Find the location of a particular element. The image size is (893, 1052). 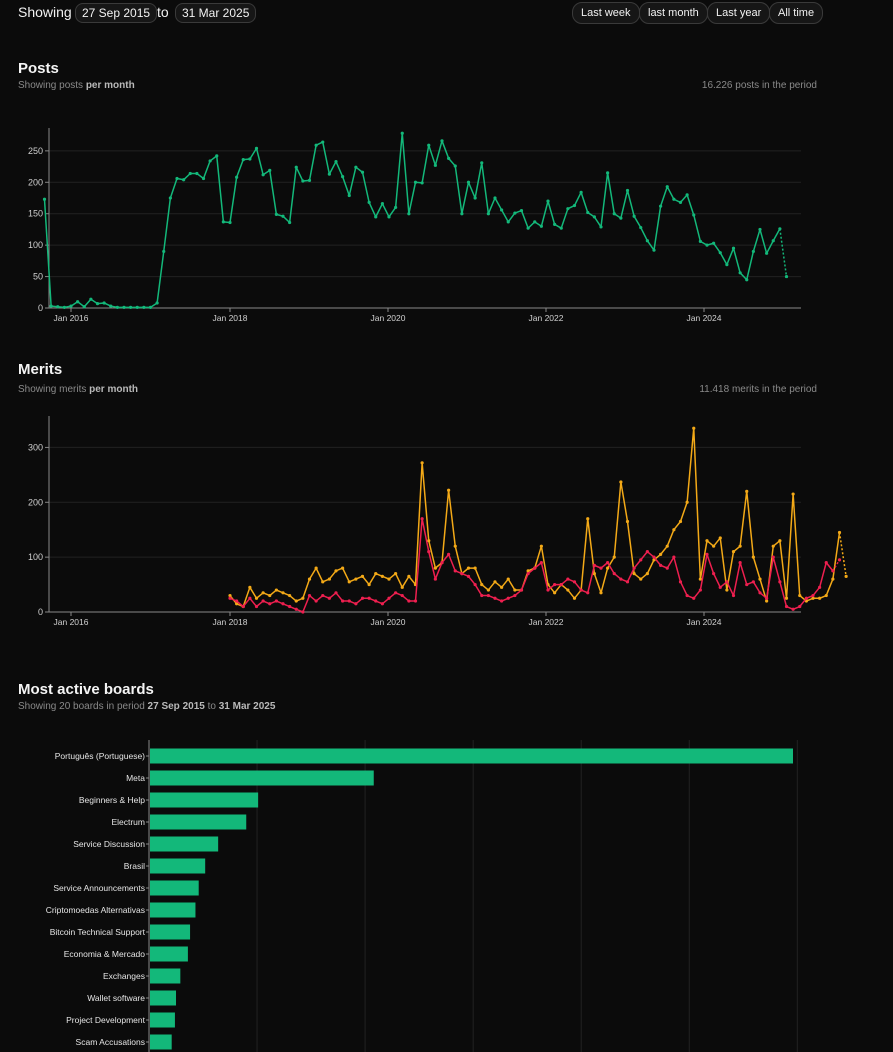

category-label: Português (Portuguese) is located at coordinates (100, 756).